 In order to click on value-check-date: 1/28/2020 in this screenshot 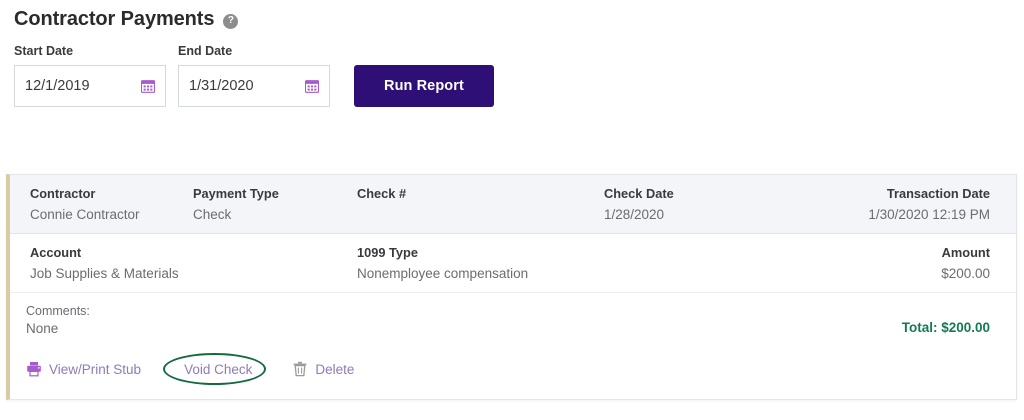, I will do `click(634, 214)`.